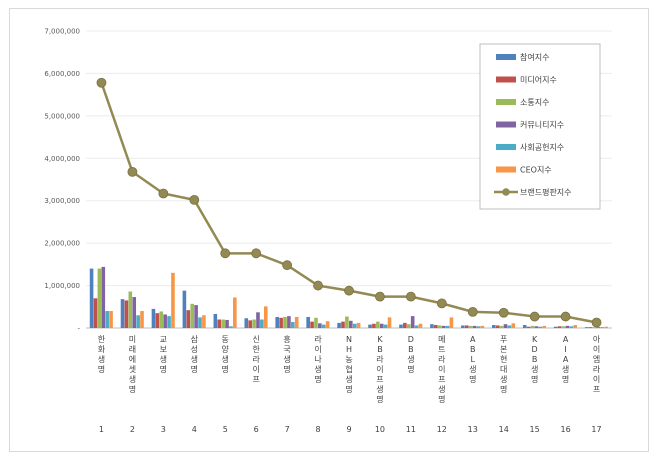 The width and height of the screenshot is (660, 463). I want to click on y-tick-label: 7,000,000, so click(62, 32).